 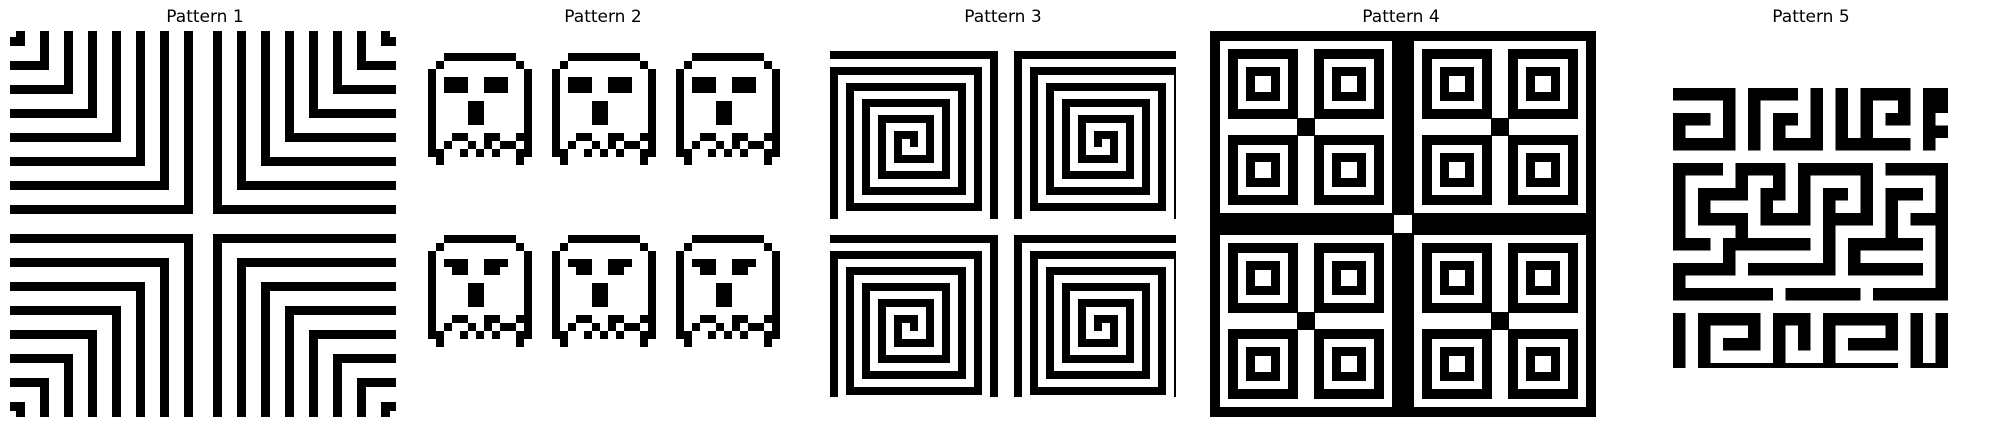 I want to click on pattern-title: Pattern 1, so click(x=205, y=17).